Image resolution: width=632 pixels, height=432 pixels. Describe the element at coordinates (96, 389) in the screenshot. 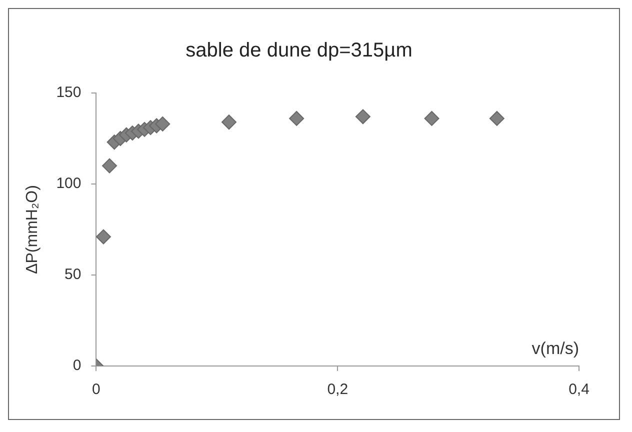

I see `x-tick-label: 0` at that location.